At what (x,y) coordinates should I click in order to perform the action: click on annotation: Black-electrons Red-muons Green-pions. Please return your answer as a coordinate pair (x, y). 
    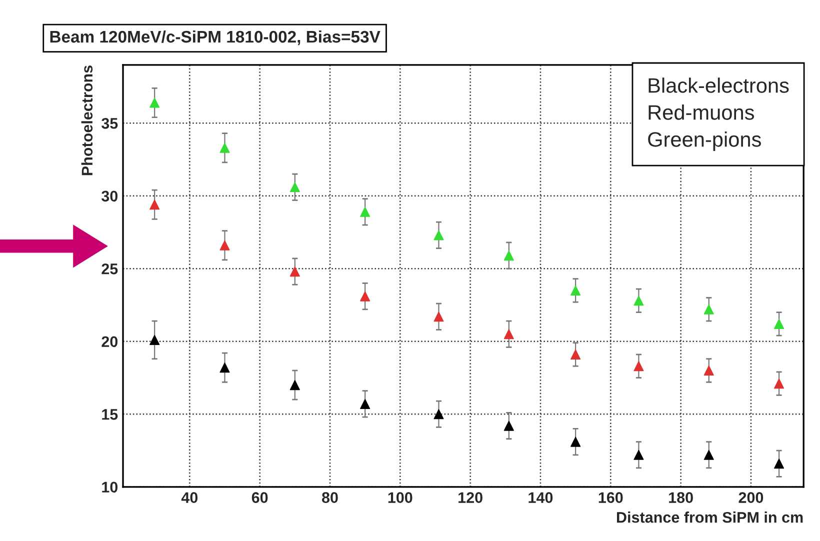
    Looking at the image, I should click on (718, 114).